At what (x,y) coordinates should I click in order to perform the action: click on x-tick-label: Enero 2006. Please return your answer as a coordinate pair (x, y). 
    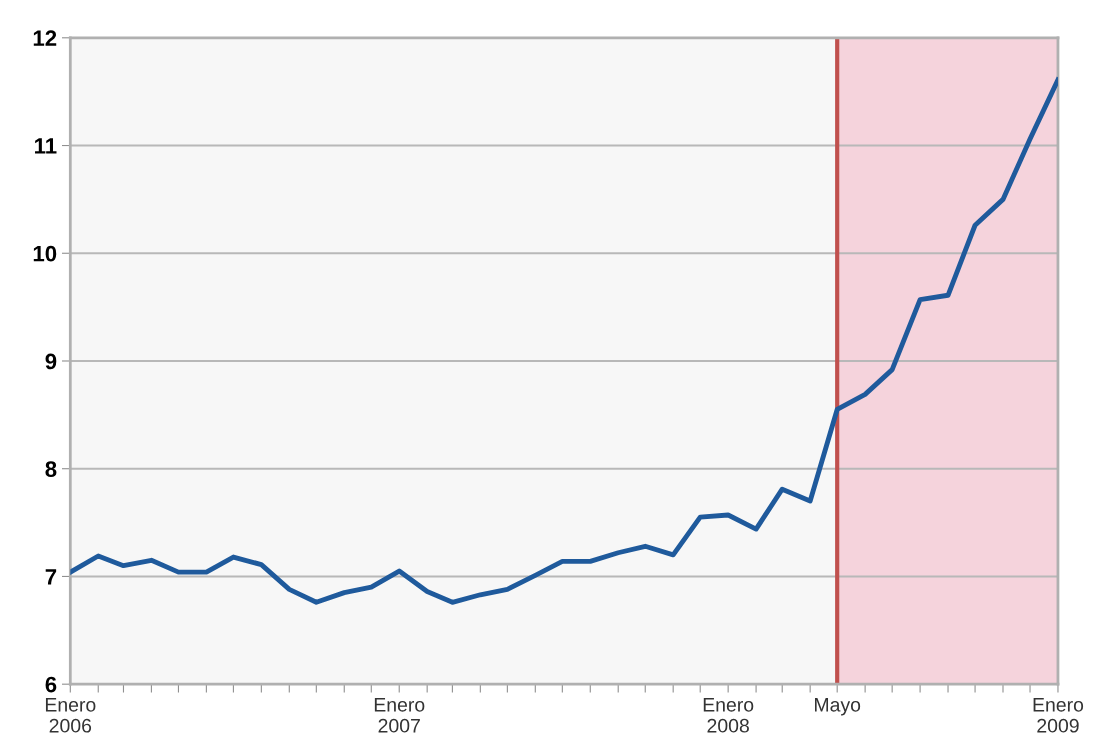
    Looking at the image, I should click on (70, 715).